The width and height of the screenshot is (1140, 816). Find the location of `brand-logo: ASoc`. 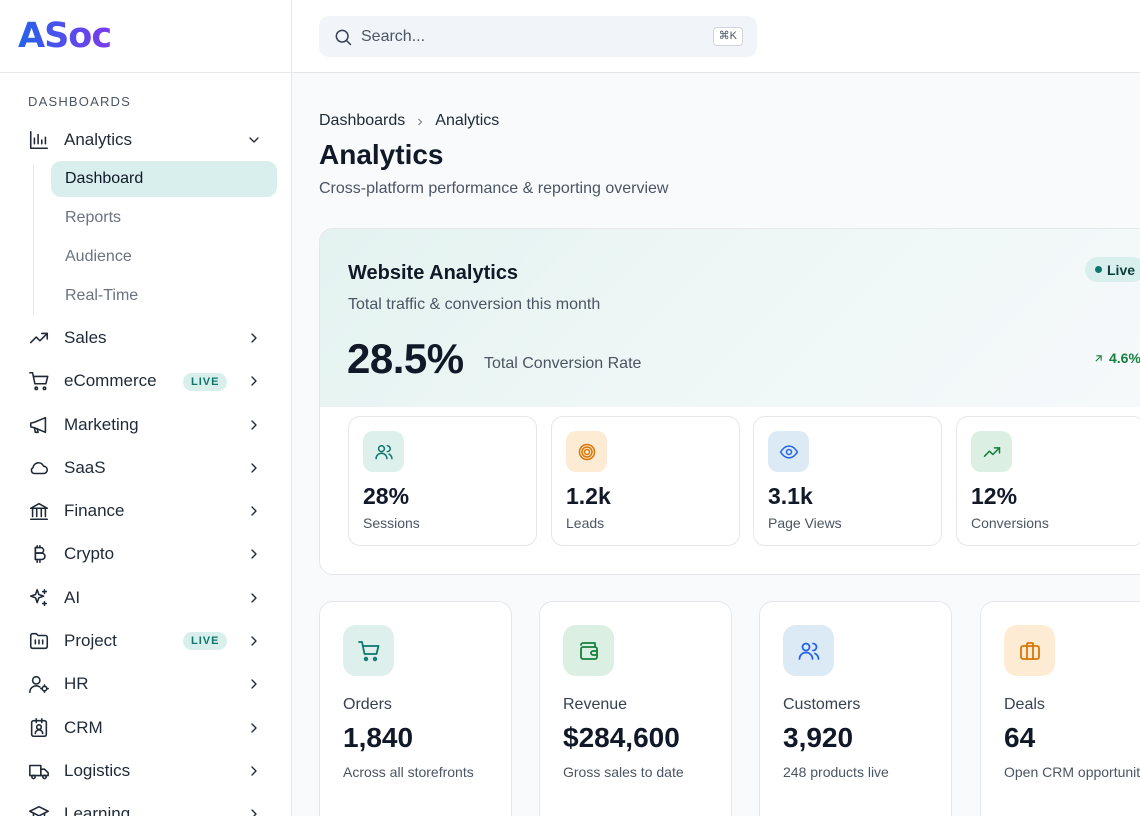

brand-logo: ASoc is located at coordinates (65, 35).